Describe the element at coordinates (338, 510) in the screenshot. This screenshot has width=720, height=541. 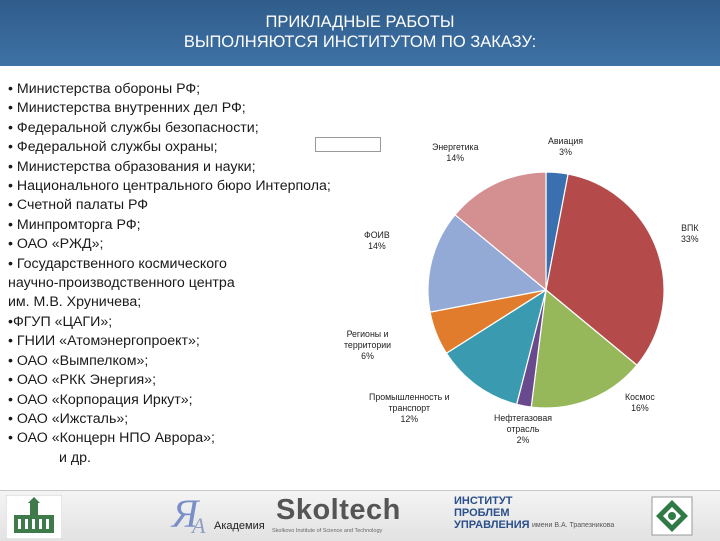
I see `skoltech-logo: Skoltech` at that location.